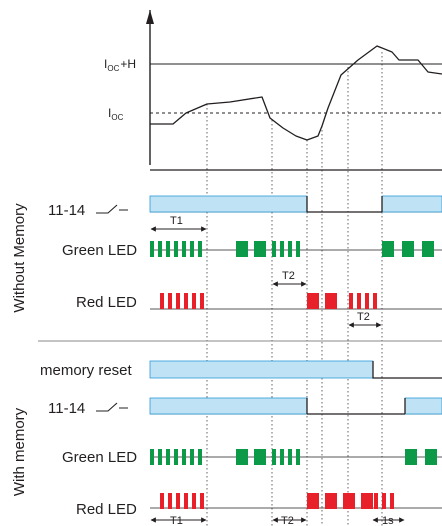 This screenshot has width=442, height=526. Describe the element at coordinates (120, 65) in the screenshot. I see `threshold-upper-label: IOC+H` at that location.